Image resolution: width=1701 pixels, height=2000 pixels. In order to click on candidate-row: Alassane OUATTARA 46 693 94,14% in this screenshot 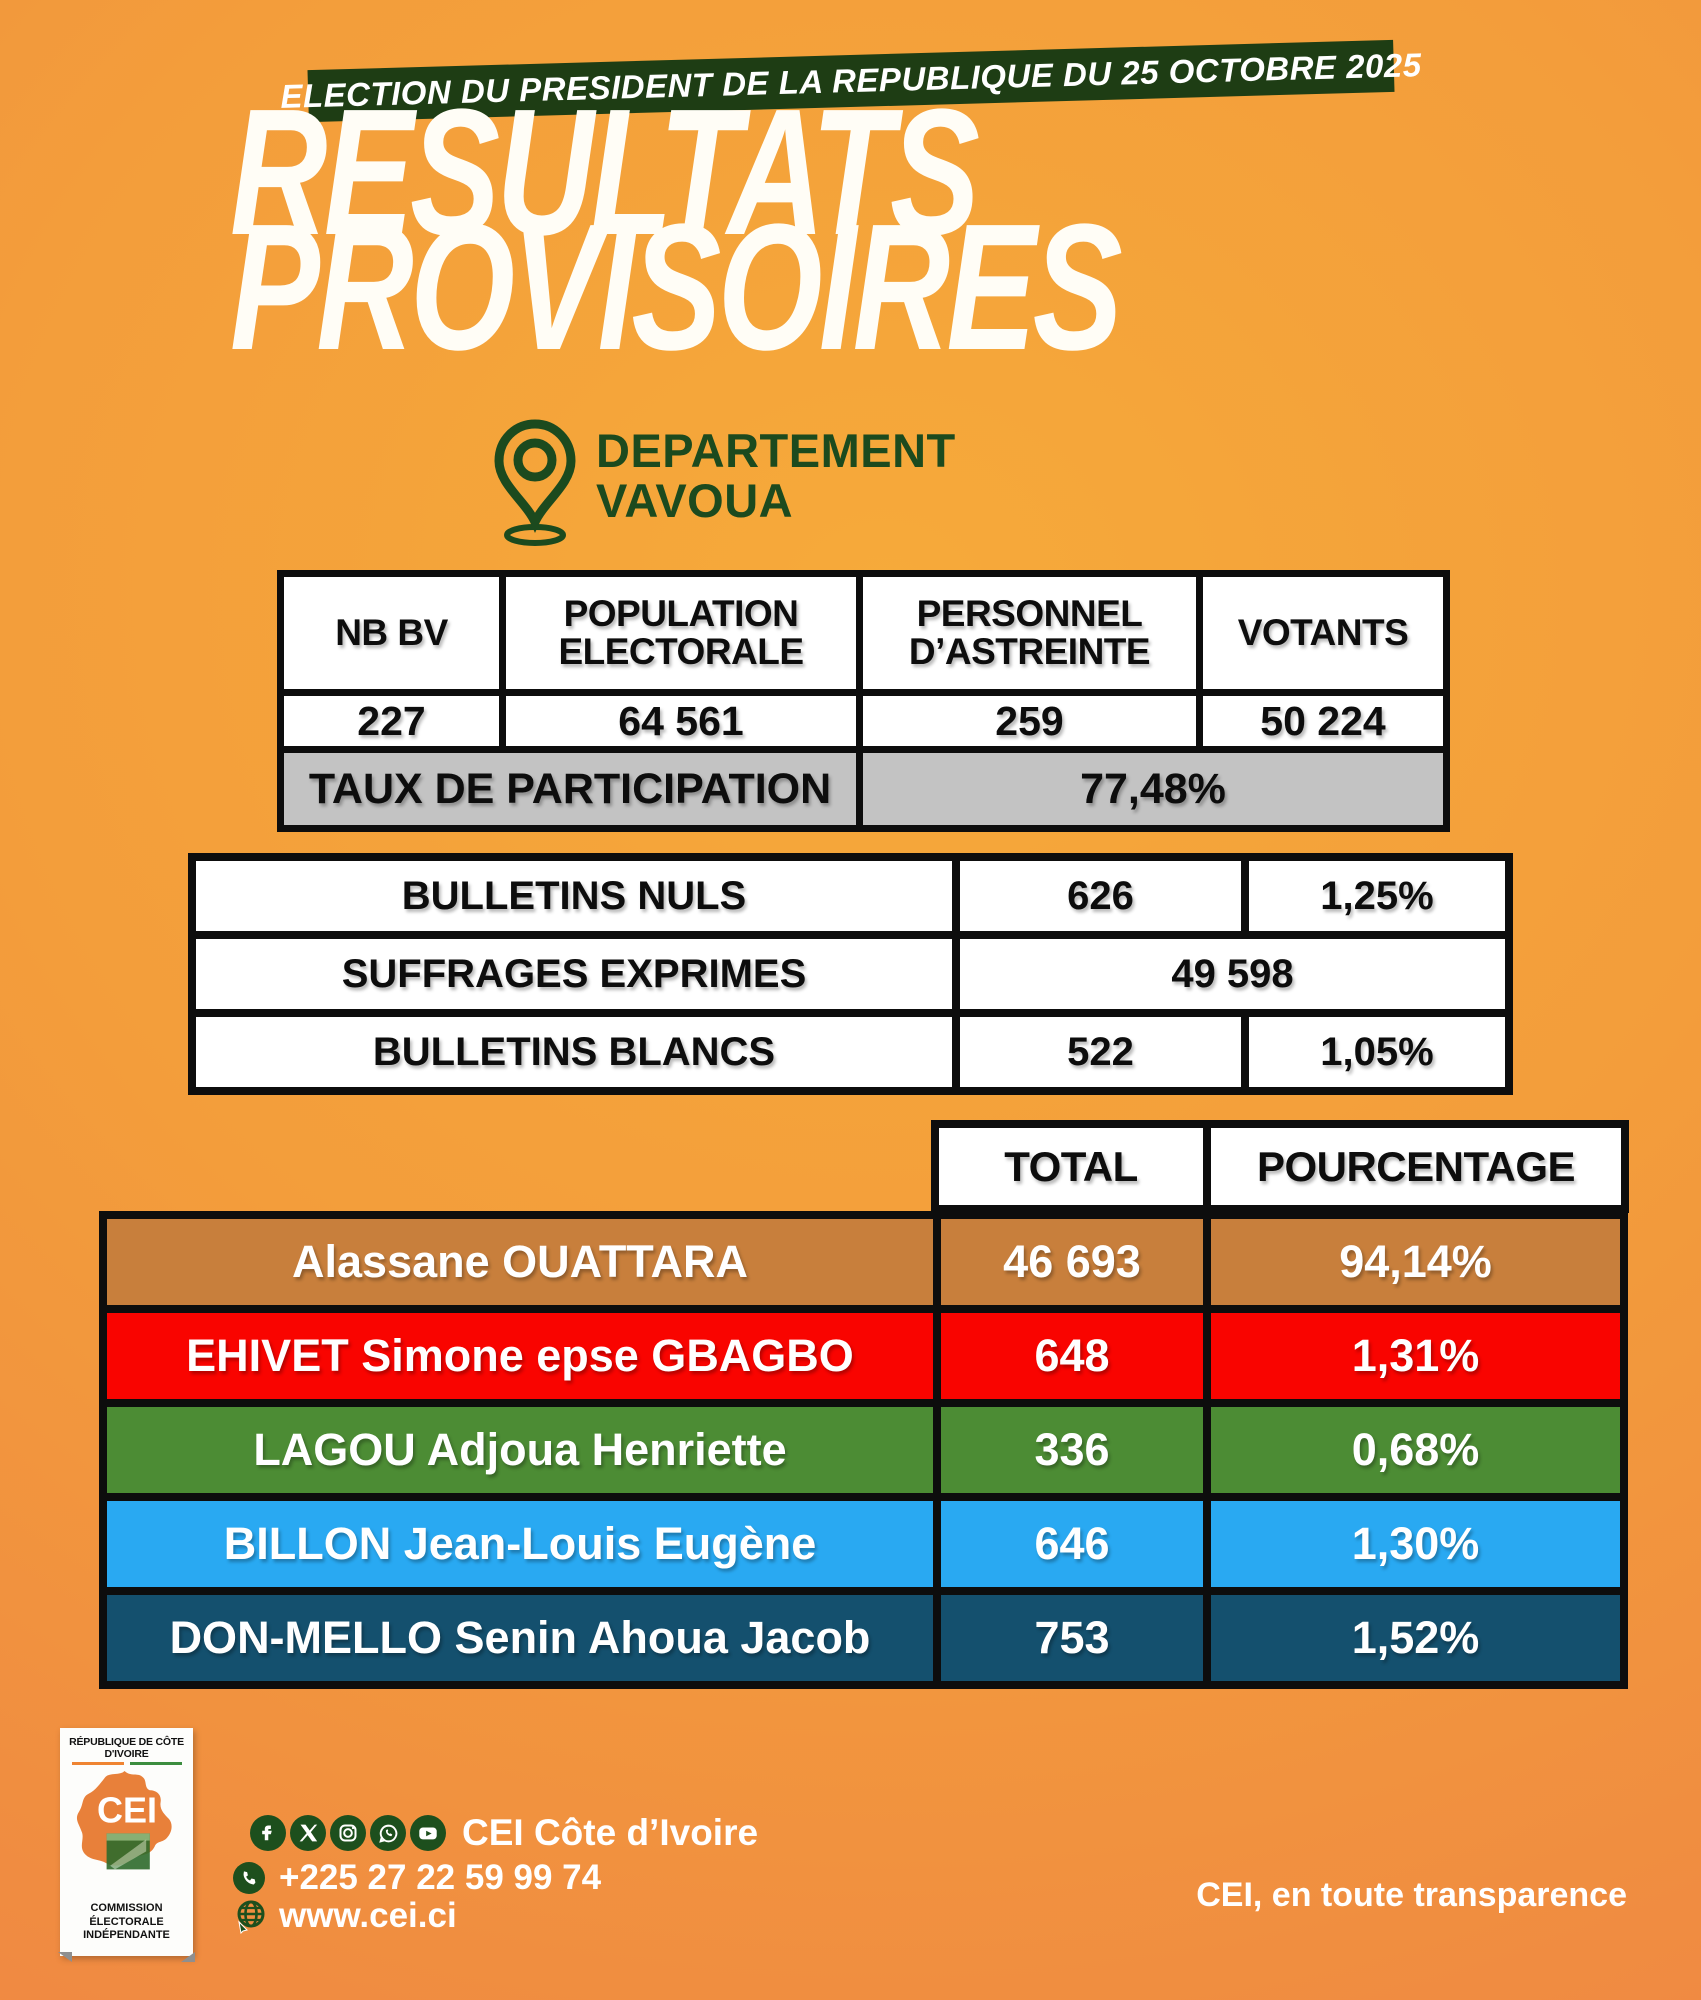, I will do `click(863, 1262)`.